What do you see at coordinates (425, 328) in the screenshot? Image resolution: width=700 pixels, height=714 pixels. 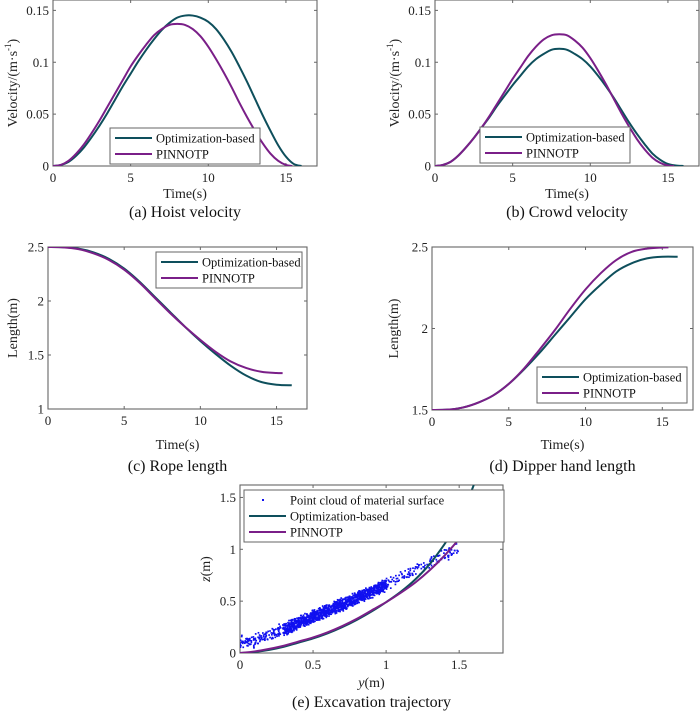 I see `y-tick-label: 2` at bounding box center [425, 328].